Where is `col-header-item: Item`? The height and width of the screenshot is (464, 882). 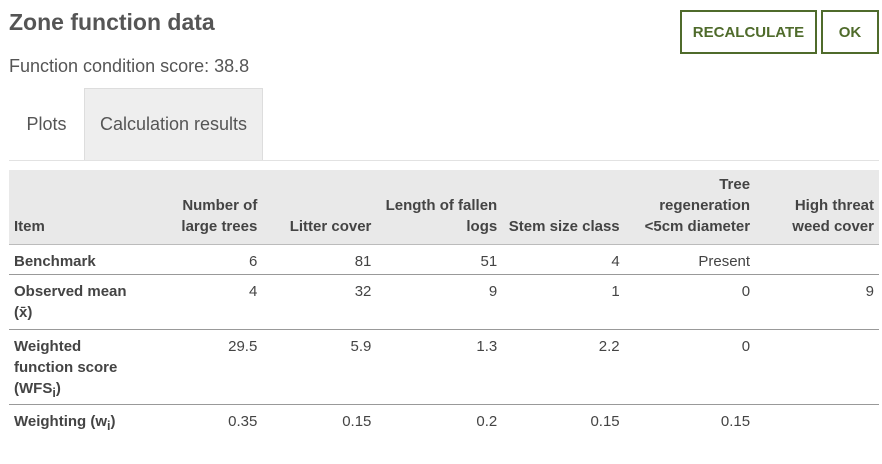
col-header-item: Item is located at coordinates (80, 207).